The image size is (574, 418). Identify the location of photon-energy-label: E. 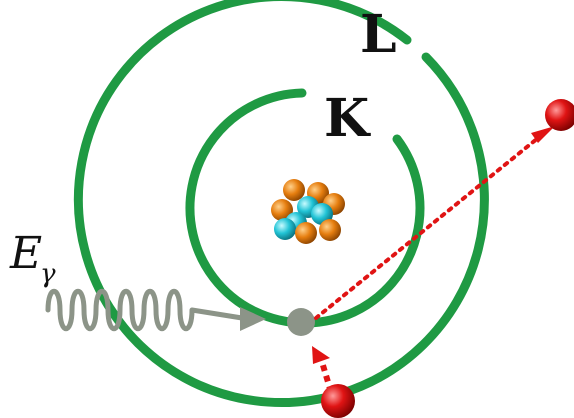
(25, 253).